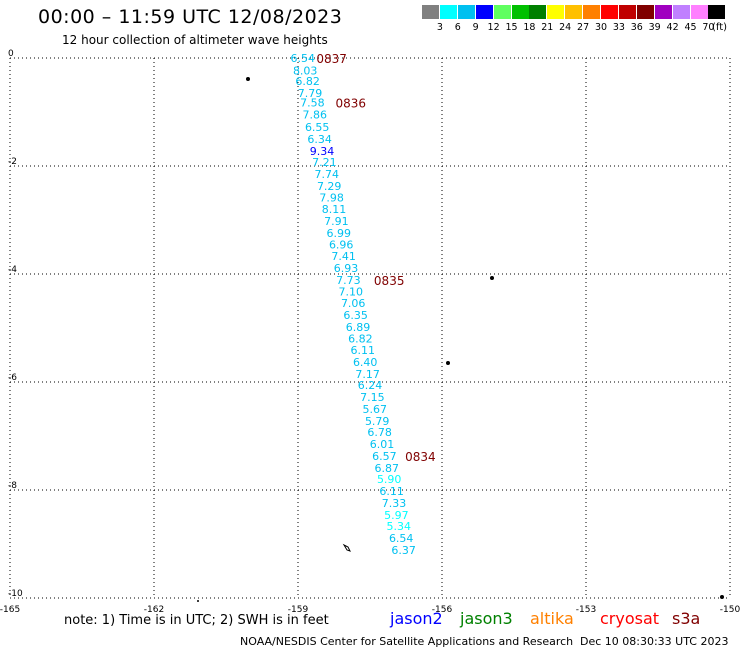  What do you see at coordinates (511, 27) in the screenshot?
I see `color-scale-label: 15` at bounding box center [511, 27].